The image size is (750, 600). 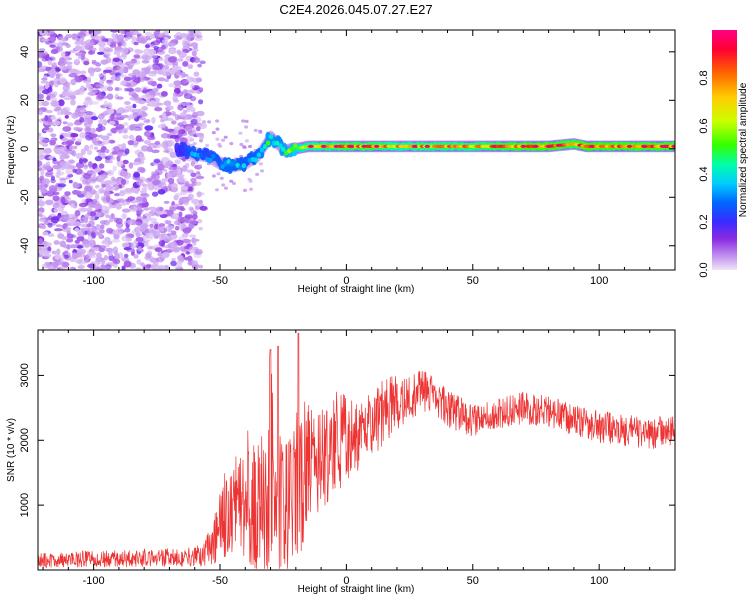 What do you see at coordinates (424, 152) in the screenshot?
I see `spectral-ridge-layer` at bounding box center [424, 152].